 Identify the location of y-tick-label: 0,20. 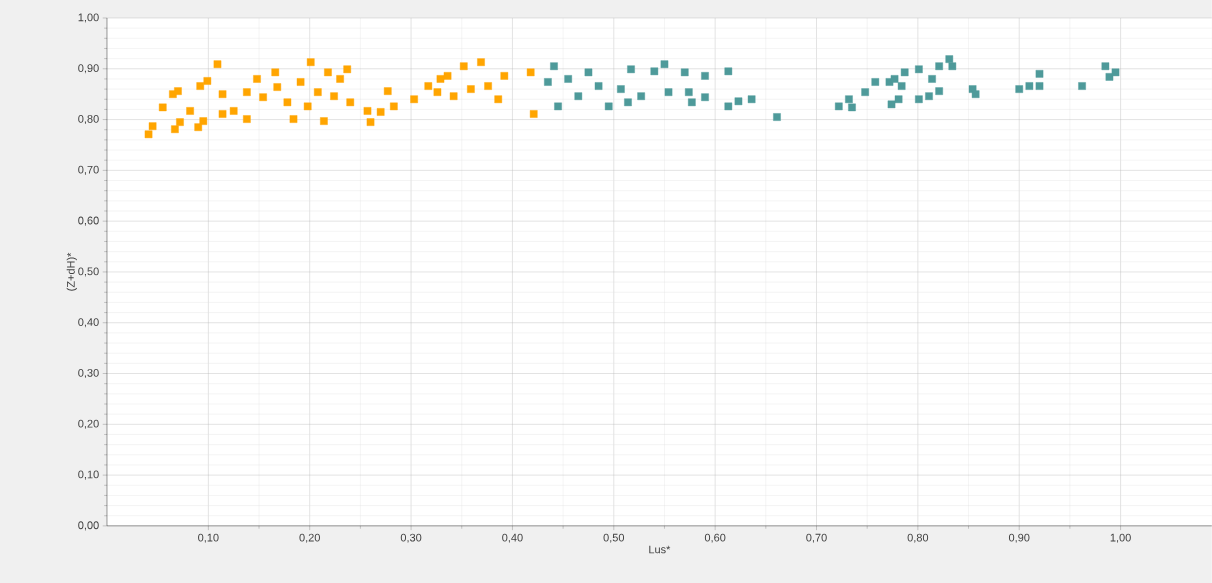
(88, 424).